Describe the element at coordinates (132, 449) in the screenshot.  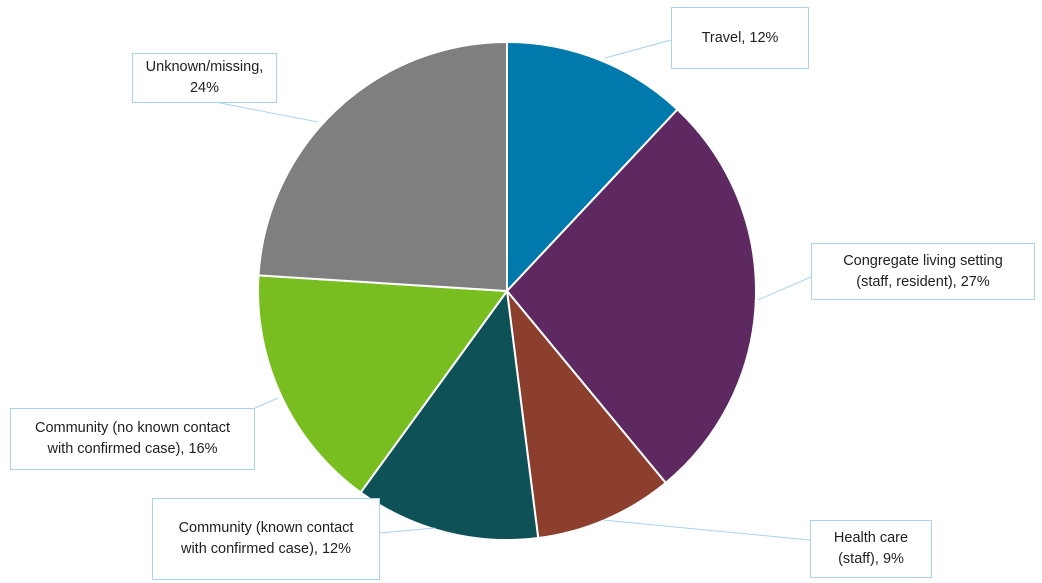
I see `data-label-community-no-known-contact-line-2: with confirmed case), 16%` at that location.